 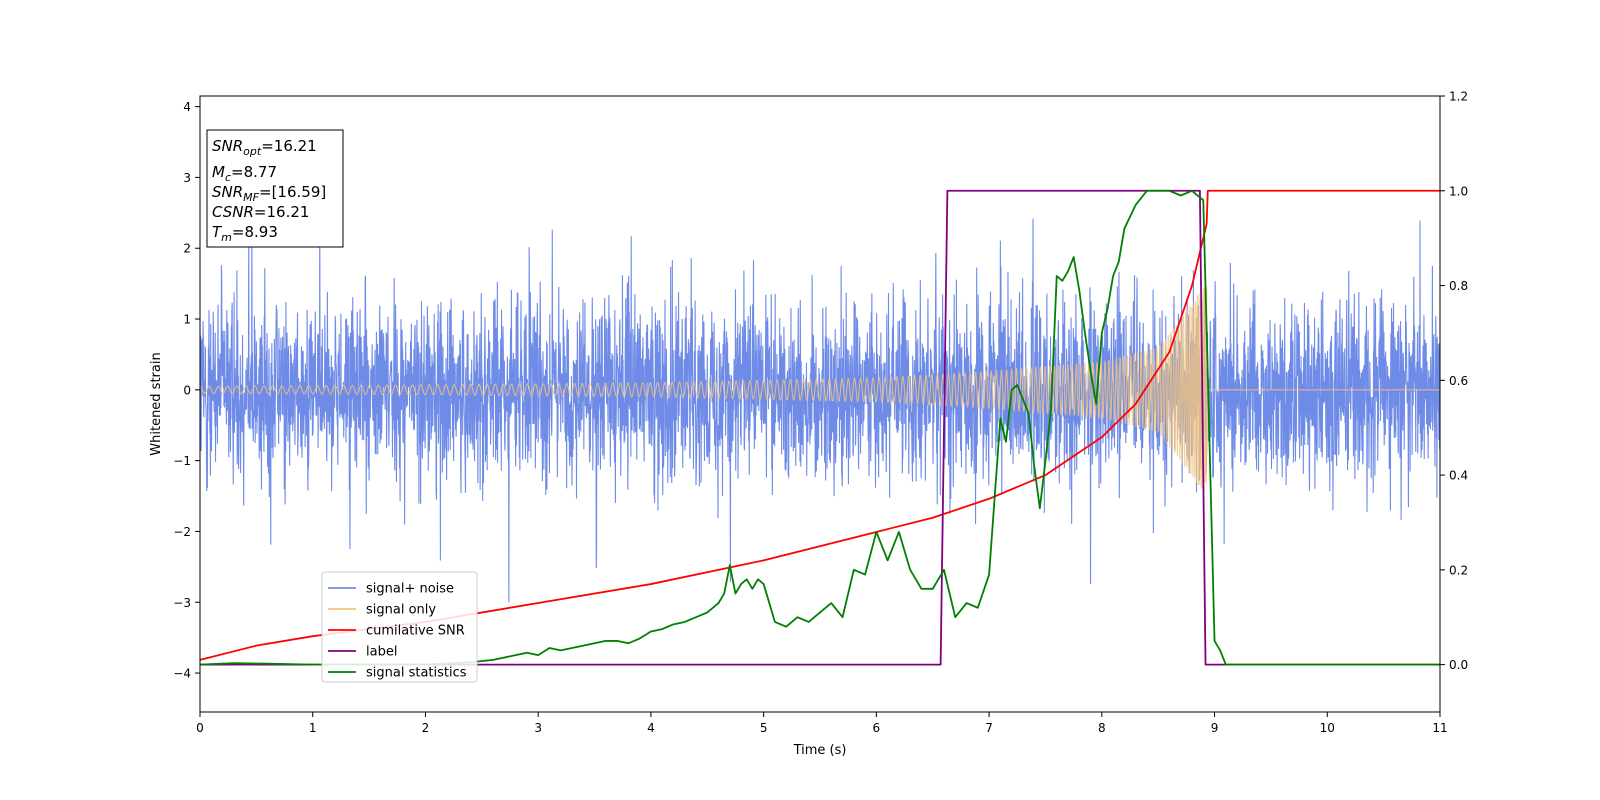 I want to click on legend-label: signal statistics, so click(x=416, y=673).